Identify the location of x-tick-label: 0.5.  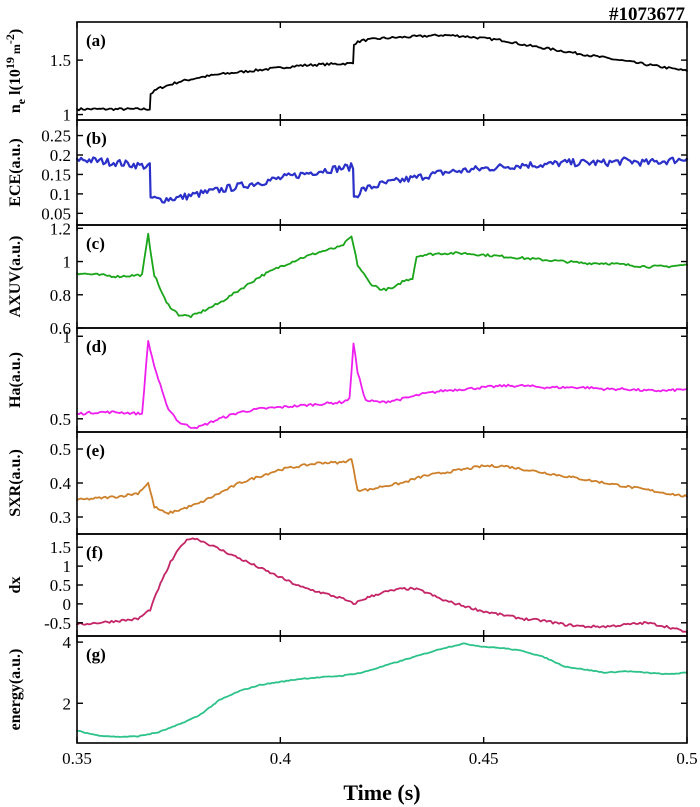
(686, 758).